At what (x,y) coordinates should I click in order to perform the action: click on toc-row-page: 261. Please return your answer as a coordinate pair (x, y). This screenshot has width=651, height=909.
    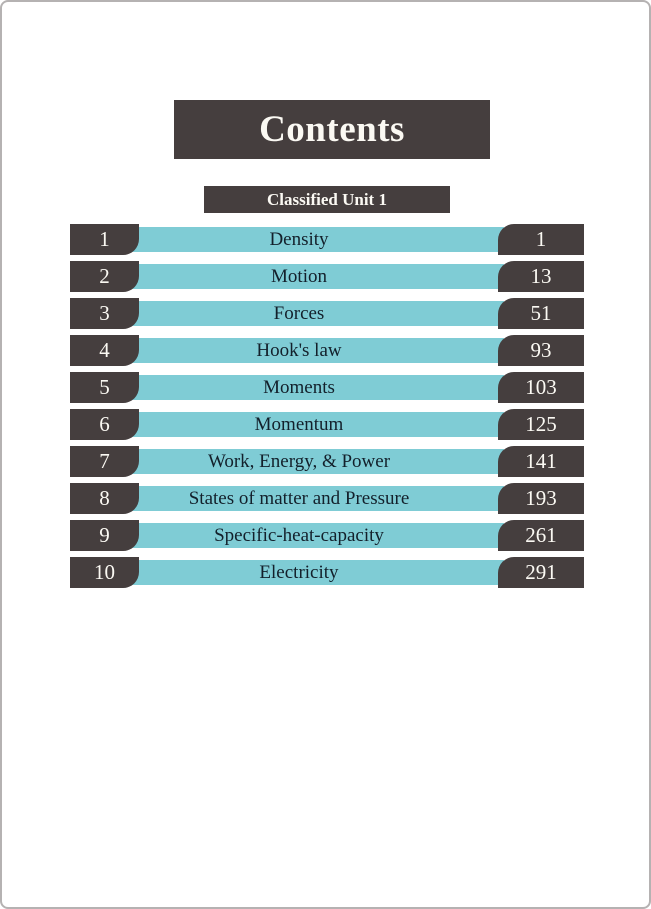
    Looking at the image, I should click on (541, 535).